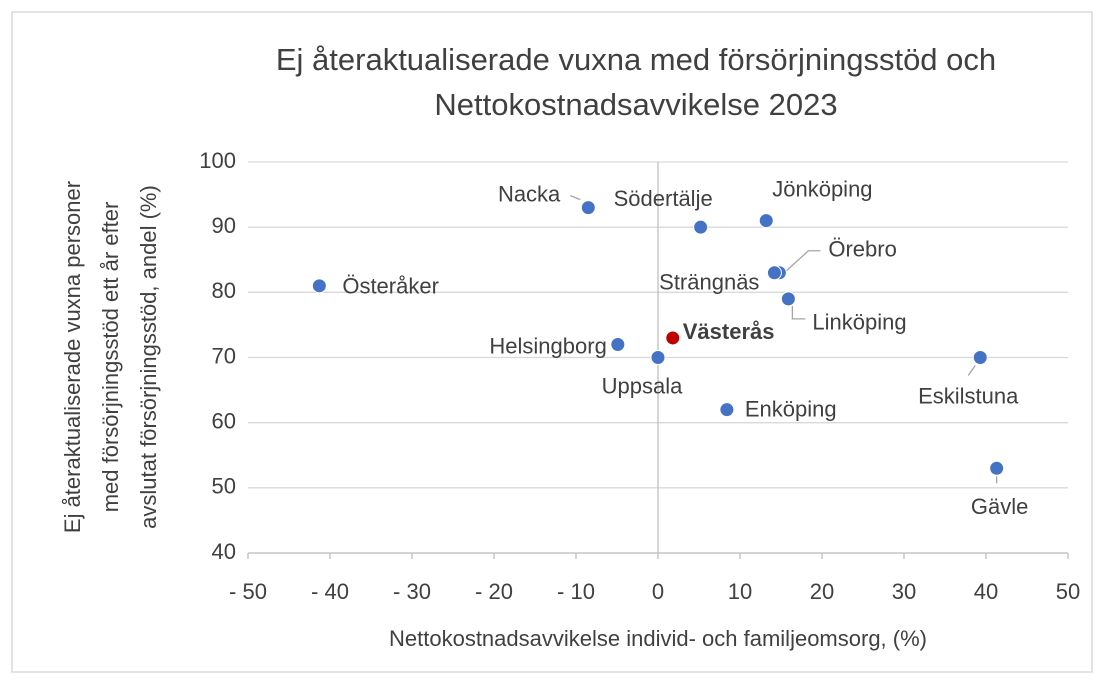 This screenshot has width=1106, height=687. What do you see at coordinates (642, 385) in the screenshot?
I see `point-label: Uppsala` at bounding box center [642, 385].